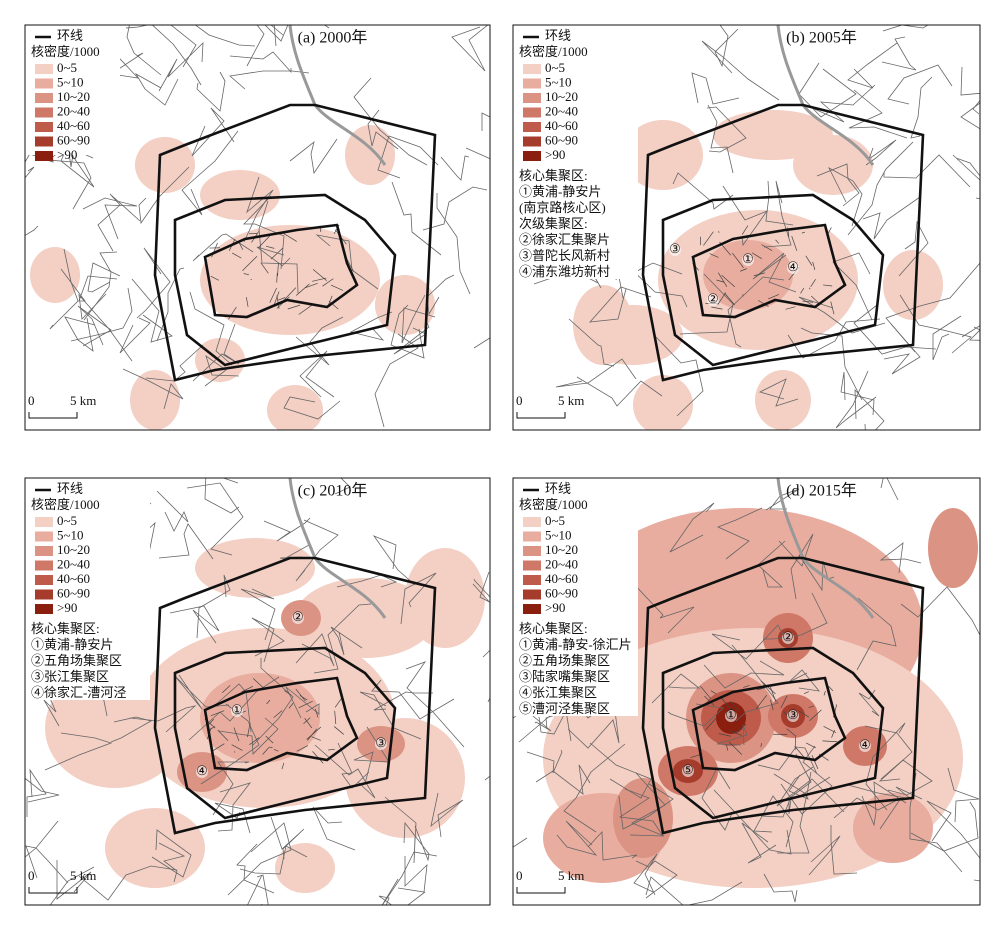 The image size is (1000, 932). I want to click on cluster-note: (南京路核心区), so click(562, 207).